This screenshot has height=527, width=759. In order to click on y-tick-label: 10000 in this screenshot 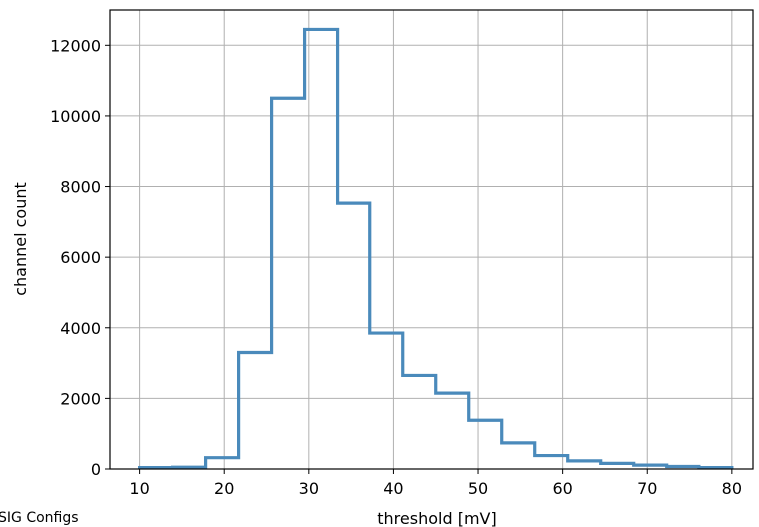, I will do `click(75, 116)`.